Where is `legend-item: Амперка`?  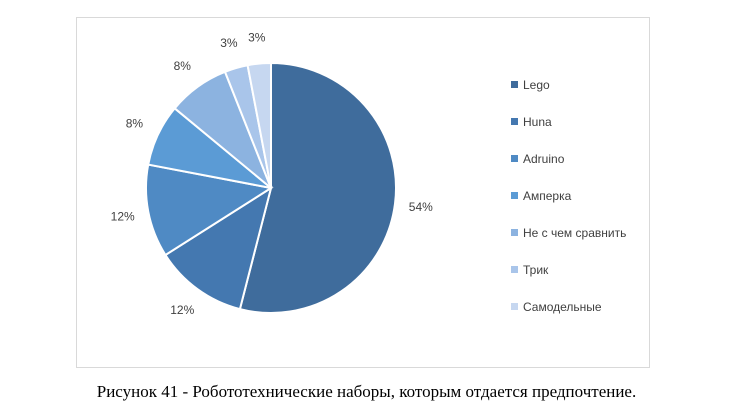
legend-item: Амперка is located at coordinates (568, 195).